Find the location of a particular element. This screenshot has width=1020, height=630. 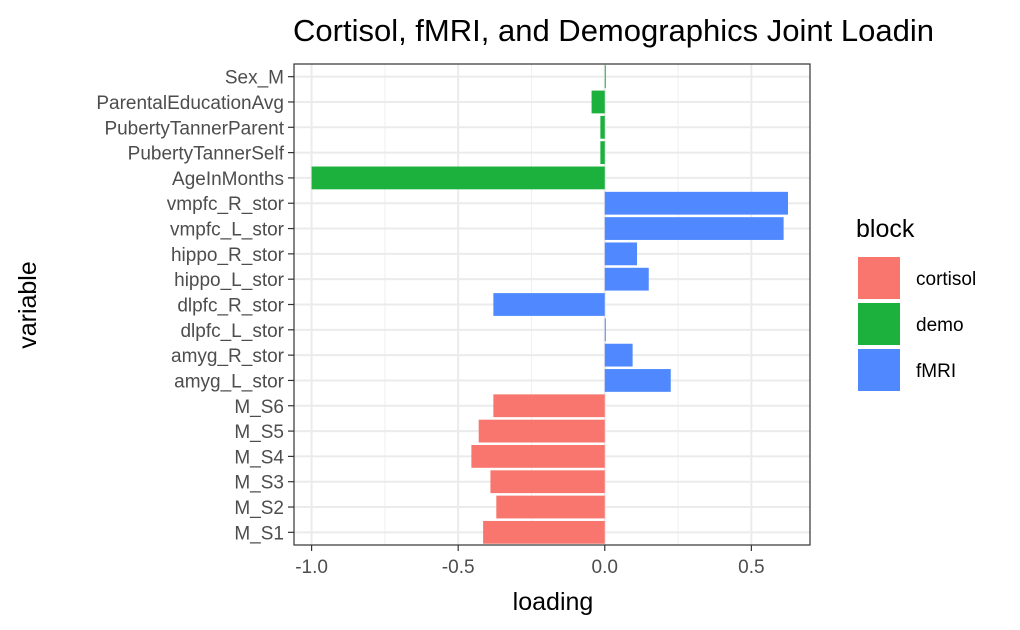

y-tick-label: hippo_R_stor is located at coordinates (228, 255).